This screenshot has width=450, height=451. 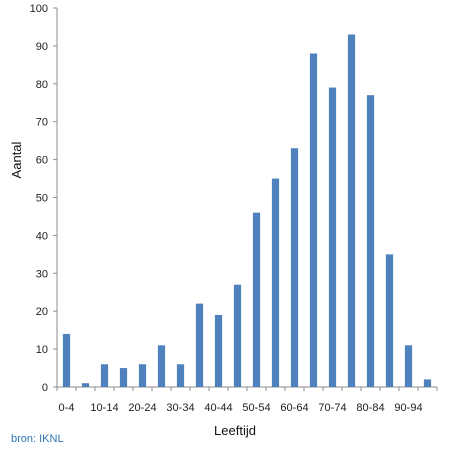 I want to click on source-note: bron: IKNL, so click(x=37, y=439).